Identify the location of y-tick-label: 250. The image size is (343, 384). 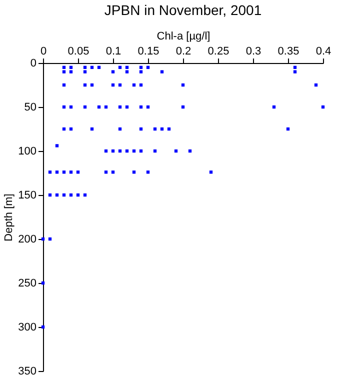
(27, 284).